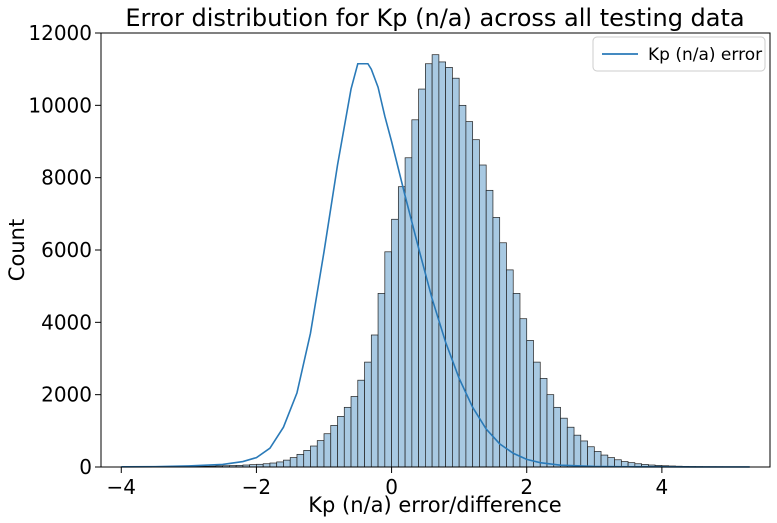 The width and height of the screenshot is (777, 523). I want to click on x-tick-label: 4, so click(662, 487).